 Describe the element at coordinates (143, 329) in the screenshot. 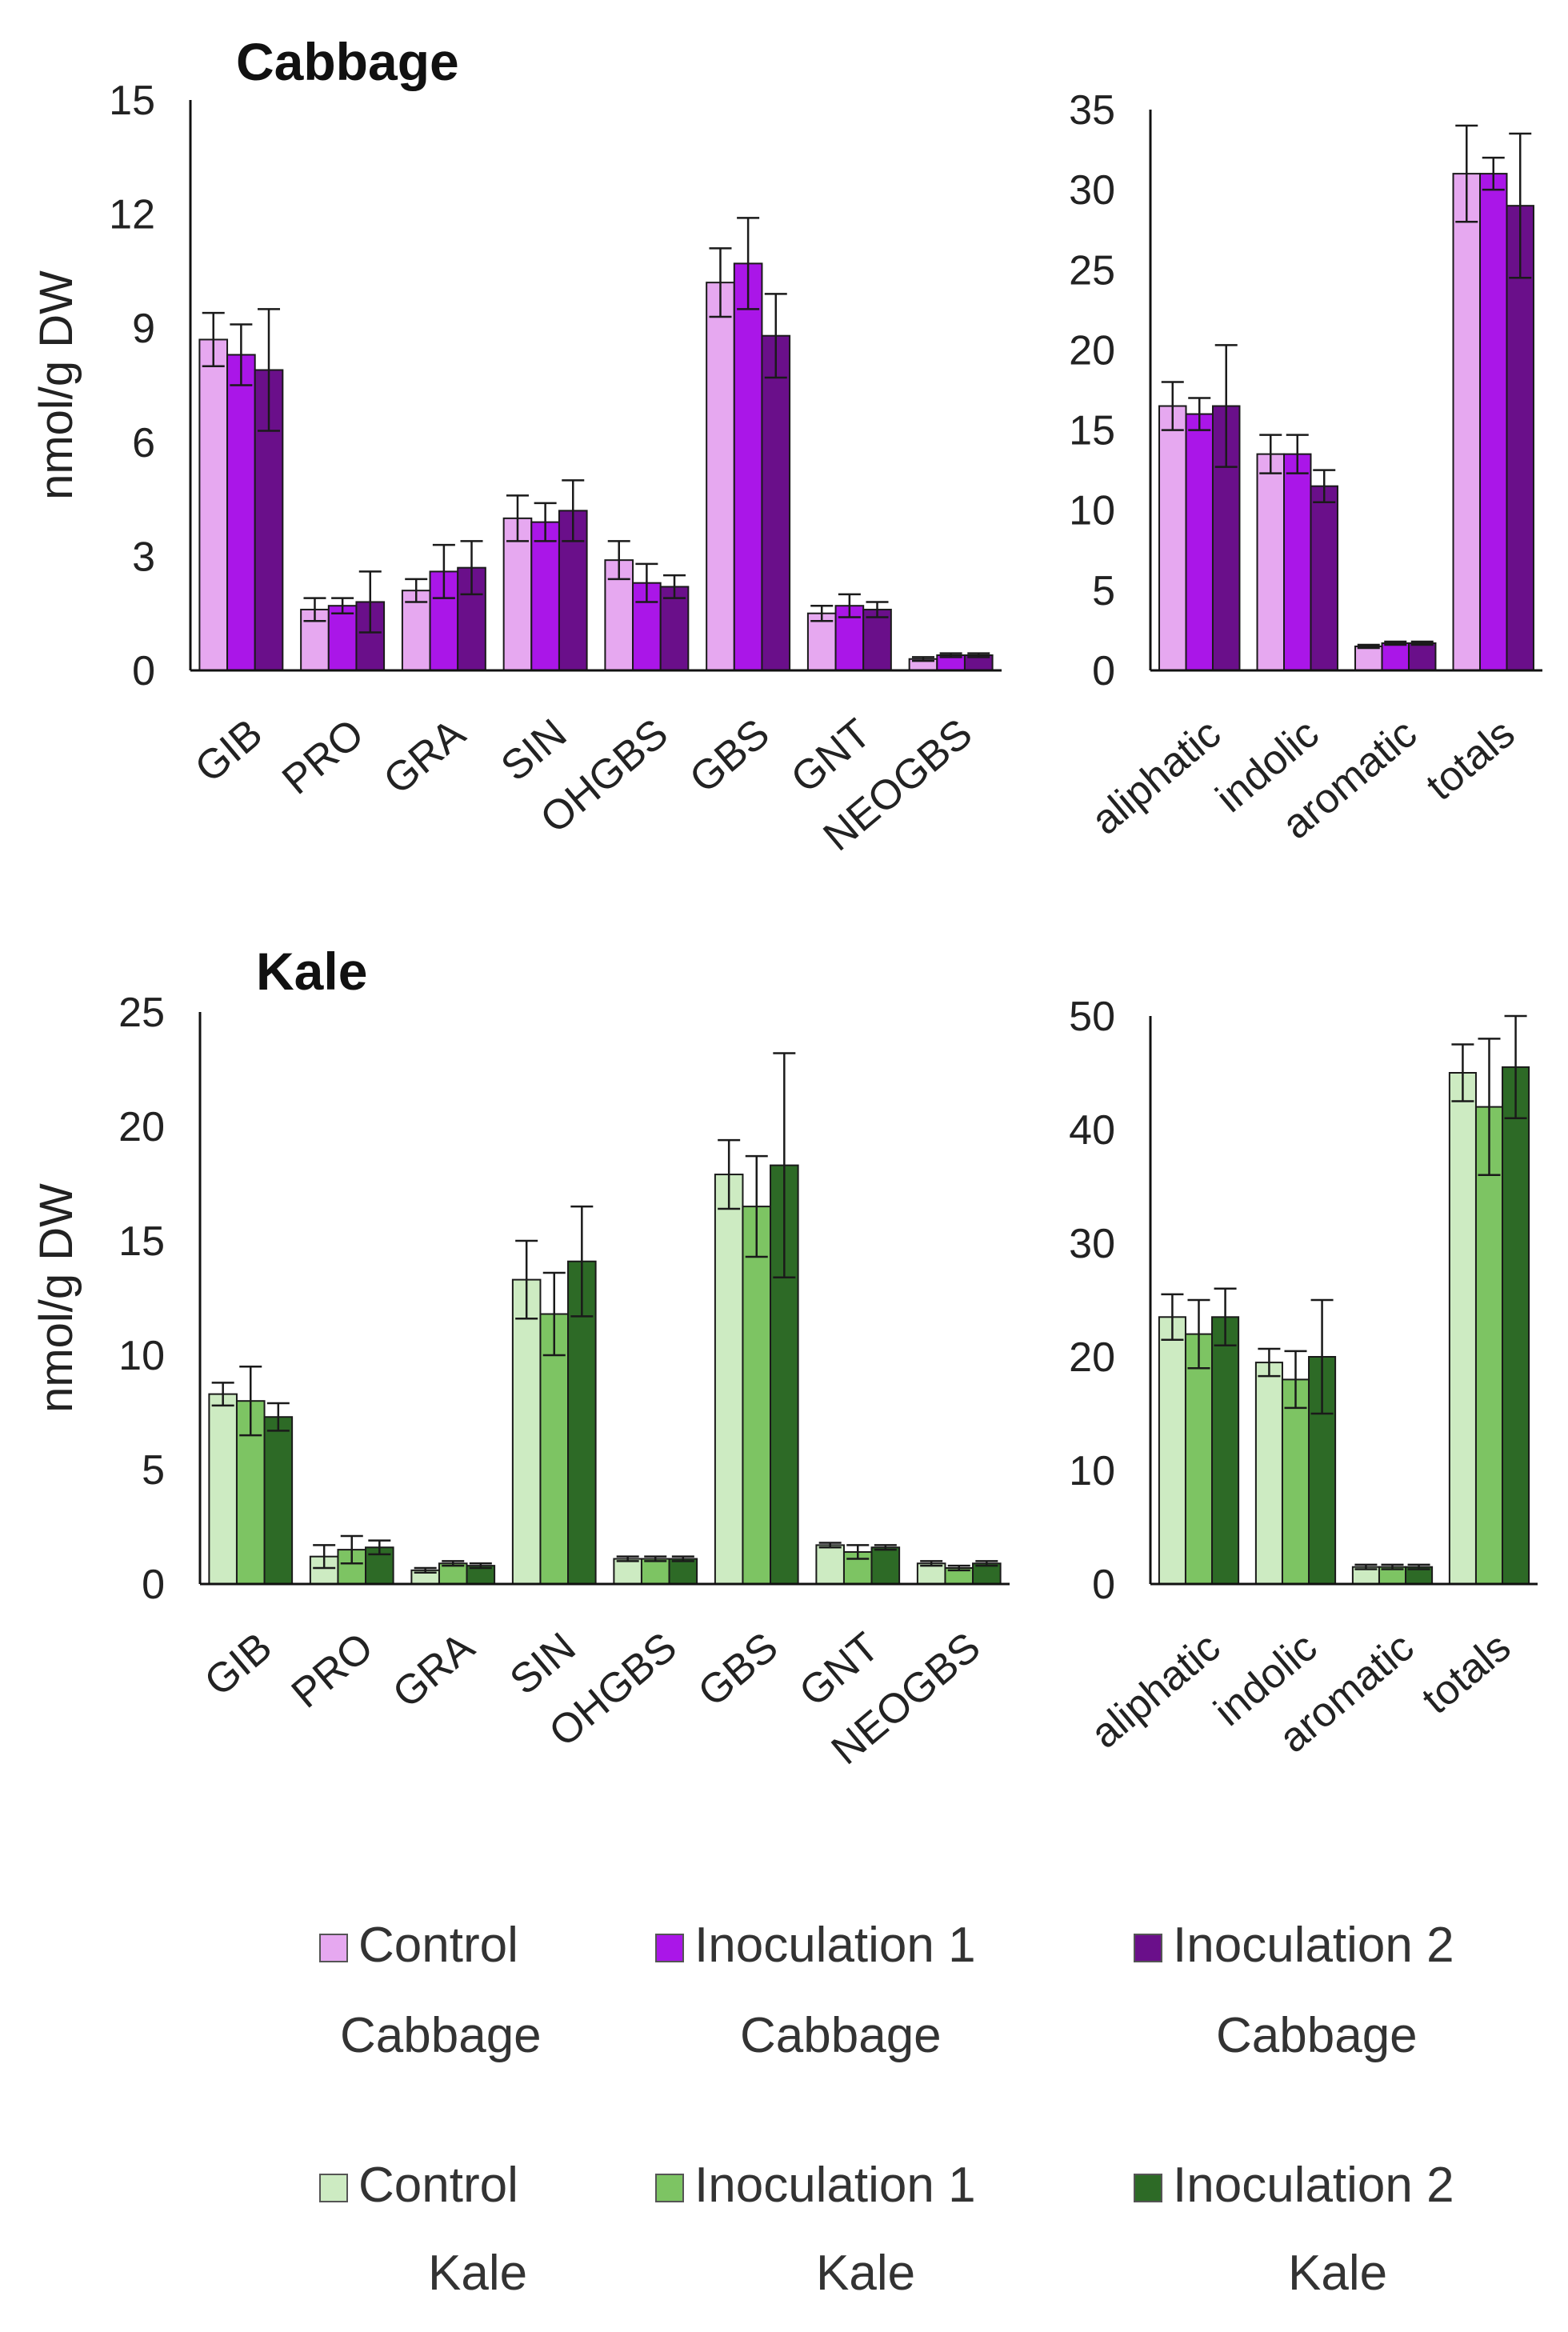

I see `y-tick-label: 9` at that location.